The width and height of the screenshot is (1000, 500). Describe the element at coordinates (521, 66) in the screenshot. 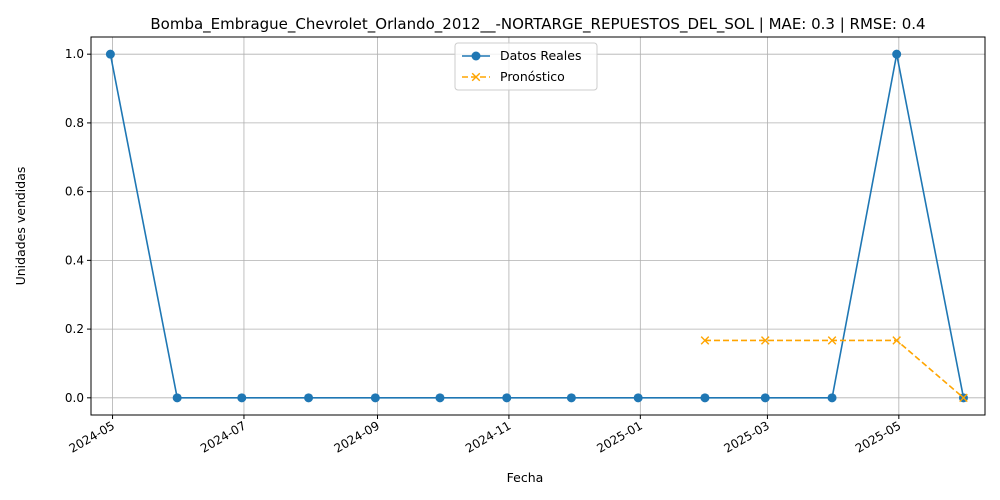

I see `legend-items: Datos Reales Pronóstico` at that location.